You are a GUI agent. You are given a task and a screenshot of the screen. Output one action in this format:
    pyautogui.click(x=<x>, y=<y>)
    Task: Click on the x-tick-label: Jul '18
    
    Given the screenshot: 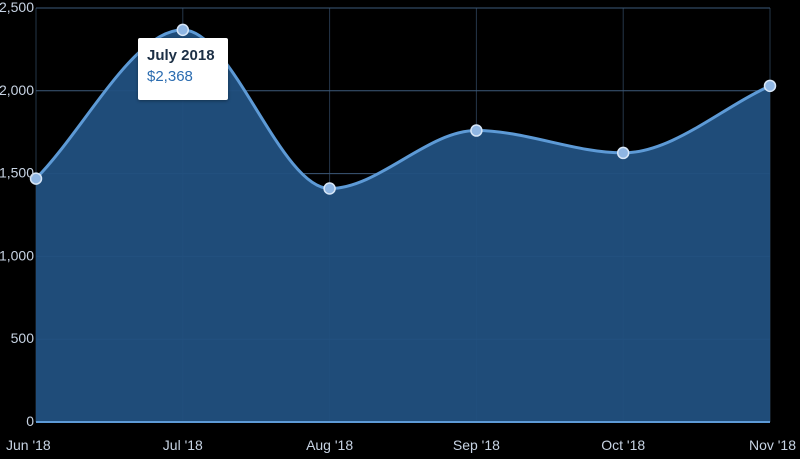 What is the action you would take?
    pyautogui.click(x=183, y=445)
    